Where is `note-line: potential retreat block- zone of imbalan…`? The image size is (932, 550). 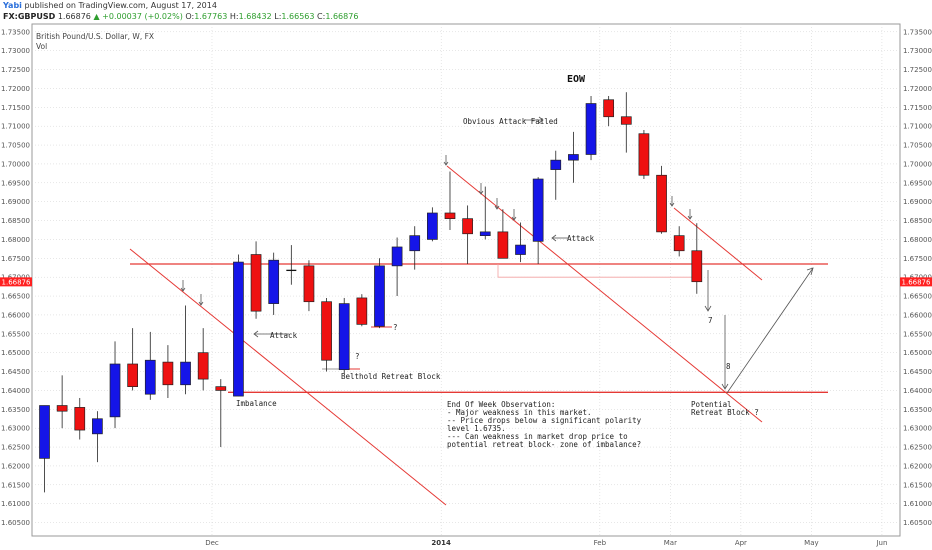 note-line: potential retreat block- zone of imbalan… is located at coordinates (544, 444).